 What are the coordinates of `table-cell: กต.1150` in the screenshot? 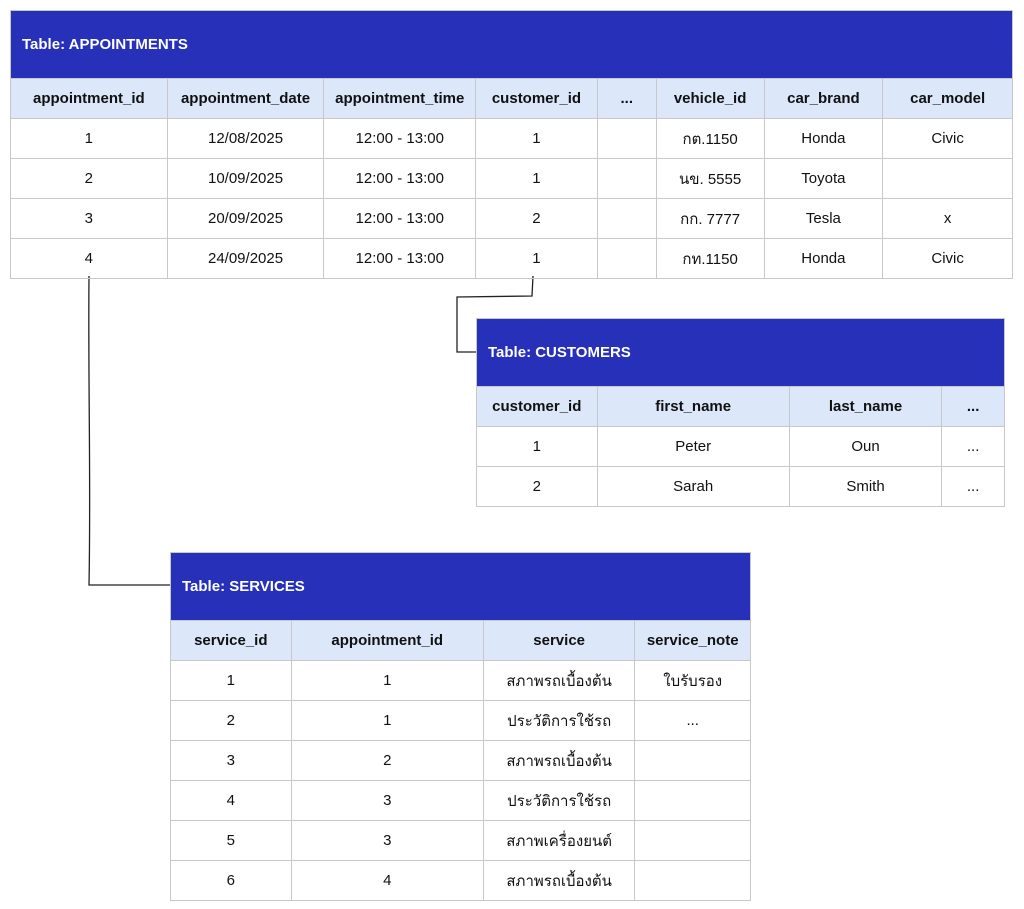 It's located at (710, 138).